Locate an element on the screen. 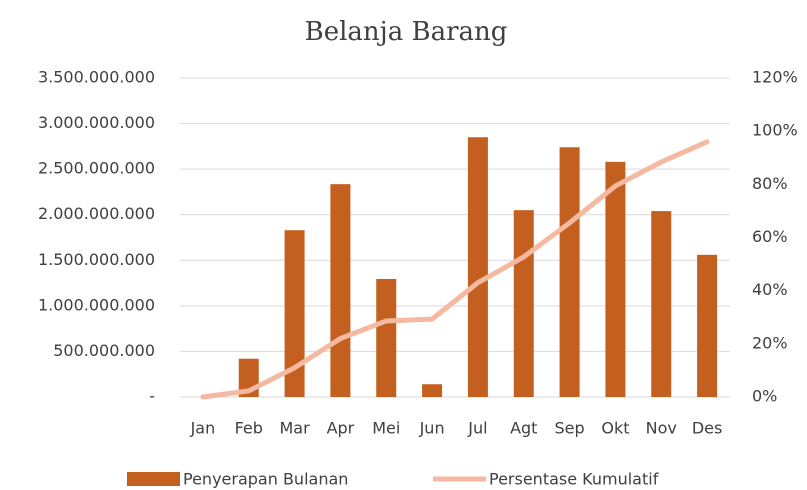 Image resolution: width=807 pixels, height=490 pixels. legend-swatch is located at coordinates (153, 479).